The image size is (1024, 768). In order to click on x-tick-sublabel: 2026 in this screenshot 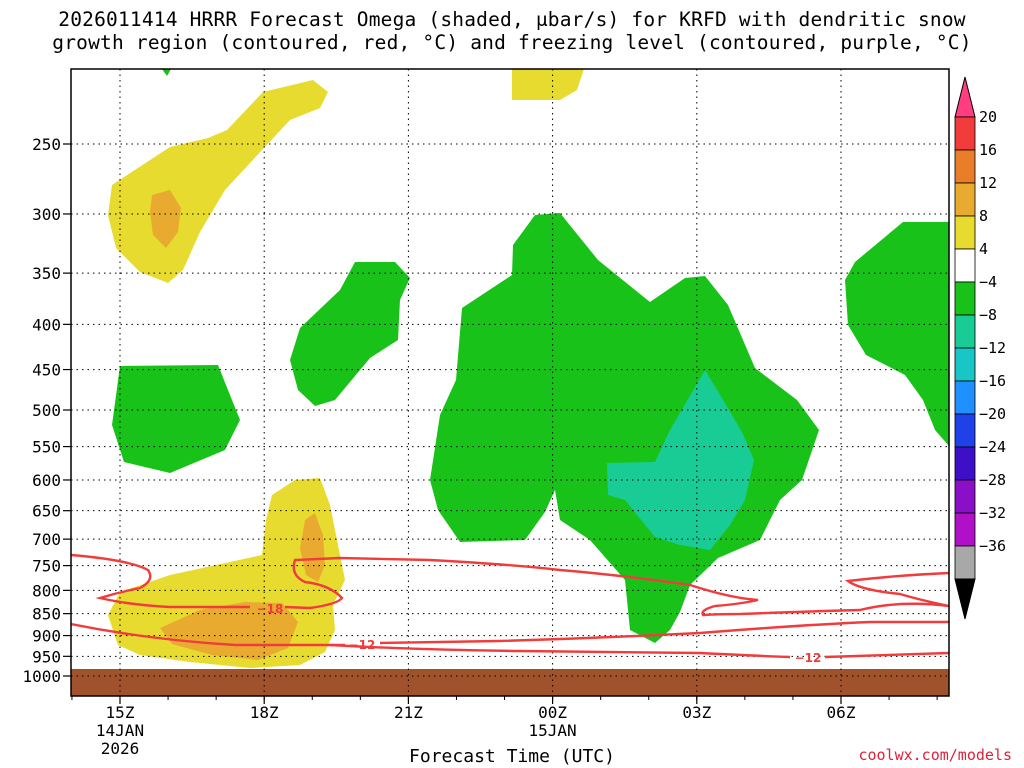, I will do `click(120, 748)`.